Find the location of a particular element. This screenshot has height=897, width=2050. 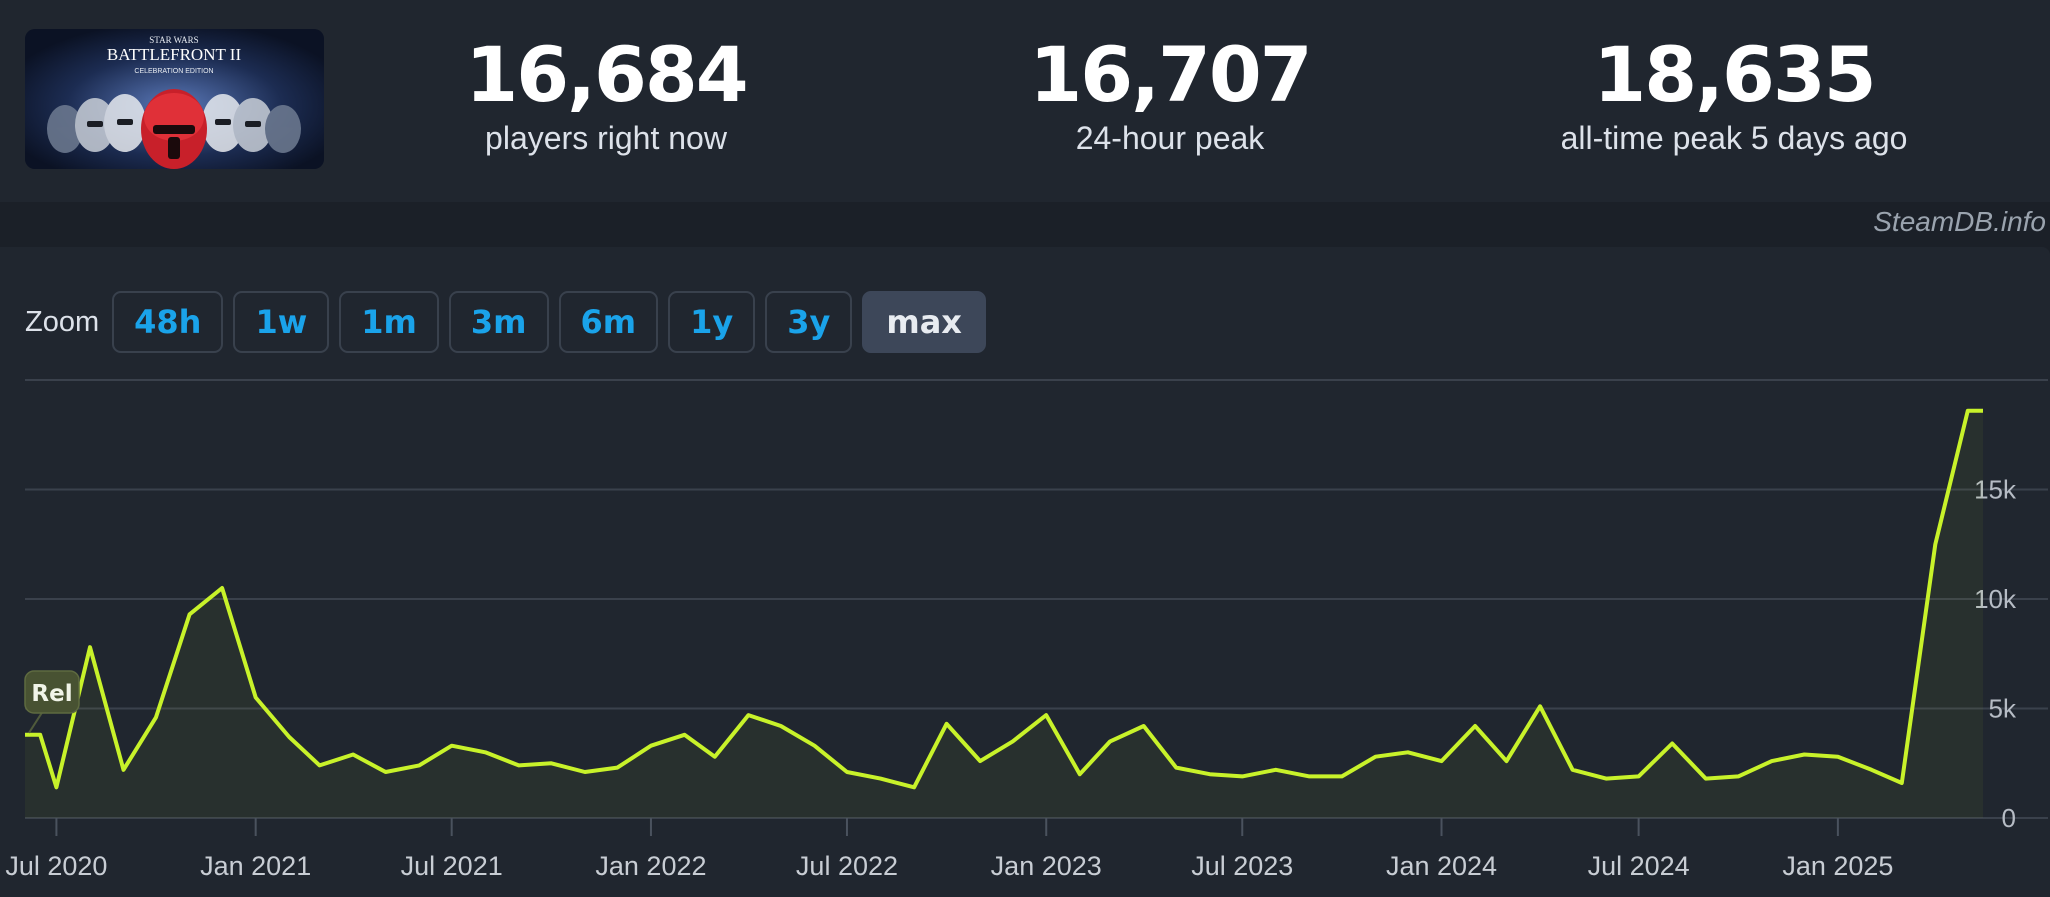

zoom-1m-button: 1m is located at coordinates (389, 322).